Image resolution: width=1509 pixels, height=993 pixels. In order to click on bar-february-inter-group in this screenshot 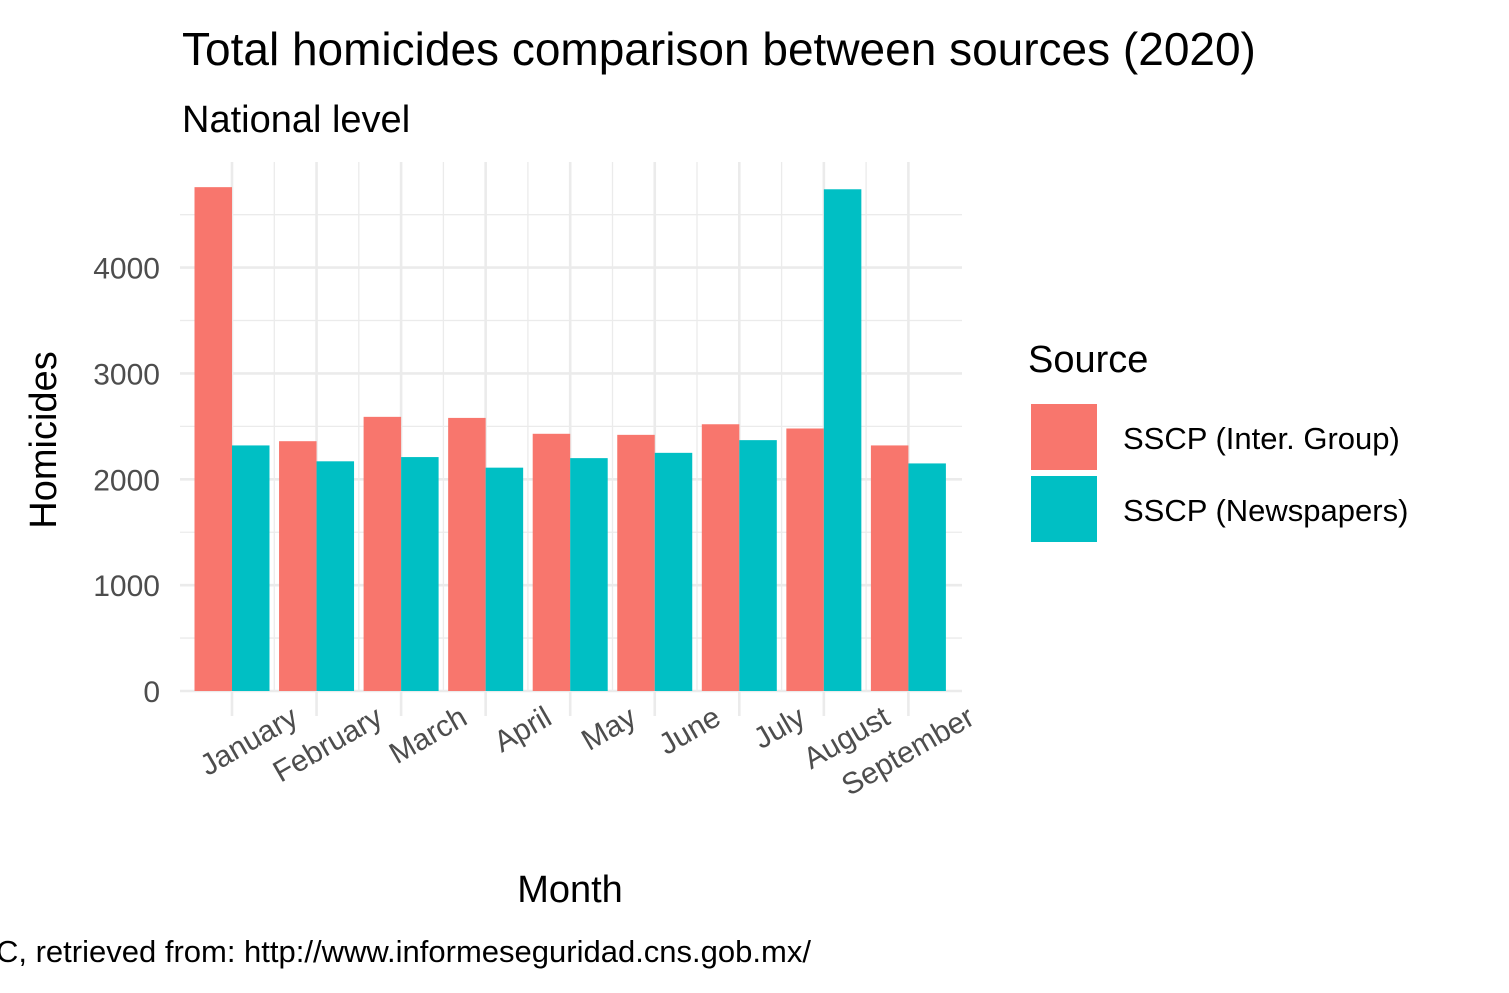, I will do `click(298, 566)`.